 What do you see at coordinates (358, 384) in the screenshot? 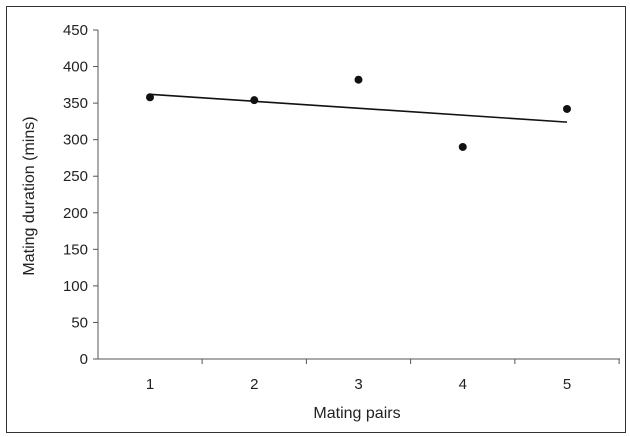
I see `x-tick-label: 3` at bounding box center [358, 384].